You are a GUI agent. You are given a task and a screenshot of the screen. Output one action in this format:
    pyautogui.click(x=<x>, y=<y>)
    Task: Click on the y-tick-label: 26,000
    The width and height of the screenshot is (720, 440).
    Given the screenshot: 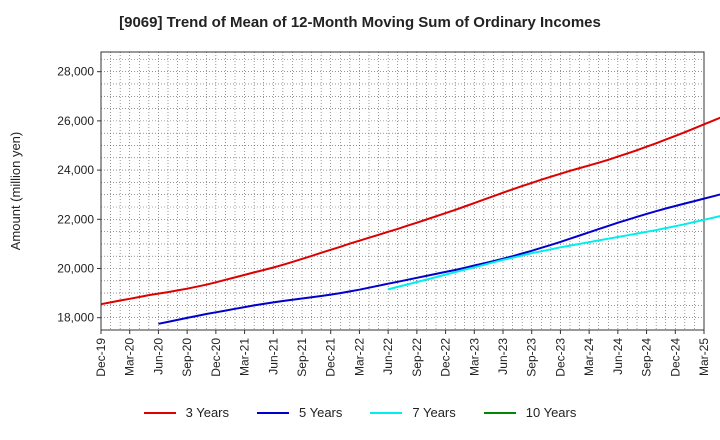 What is the action you would take?
    pyautogui.click(x=75, y=121)
    